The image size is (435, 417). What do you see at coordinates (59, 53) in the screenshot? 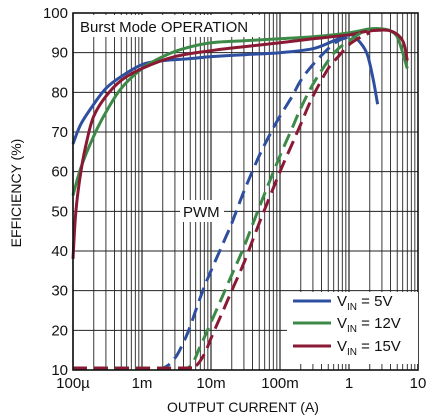
I see `y-tick-label: 90` at bounding box center [59, 53].